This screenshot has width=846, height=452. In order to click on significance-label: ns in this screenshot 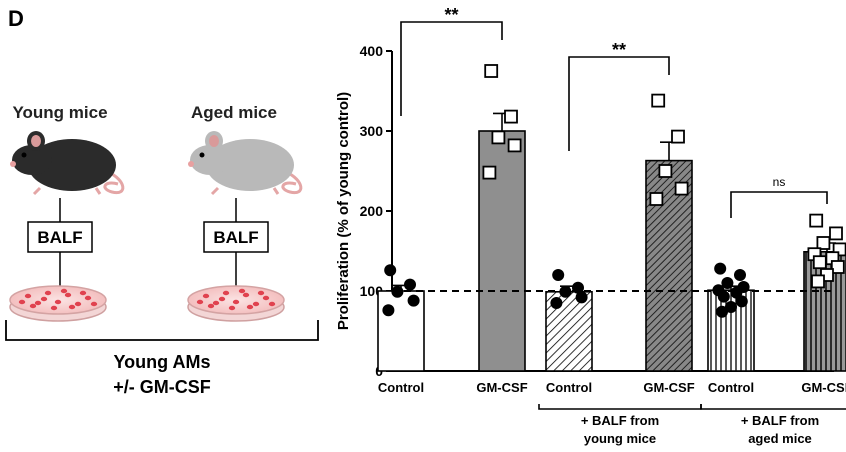, I will do `click(779, 182)`.